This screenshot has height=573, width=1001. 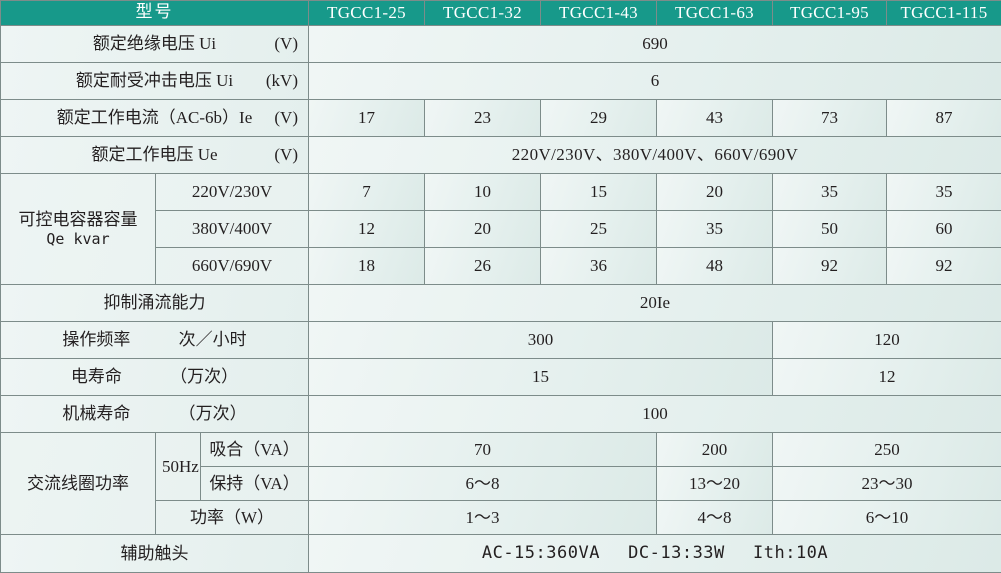 What do you see at coordinates (943, 118) in the screenshot?
I see `value-working-current-6: 87` at bounding box center [943, 118].